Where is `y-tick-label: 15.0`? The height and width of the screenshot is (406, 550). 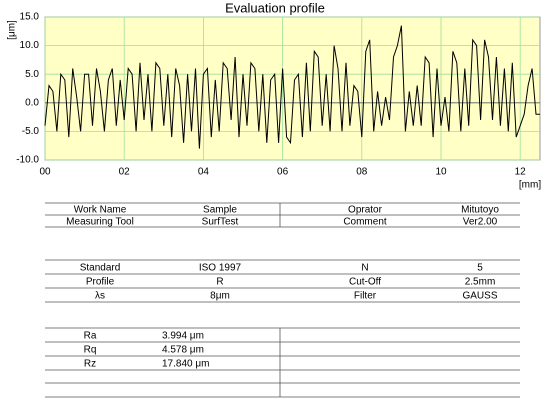
y-tick-label: 15.0 is located at coordinates (30, 17).